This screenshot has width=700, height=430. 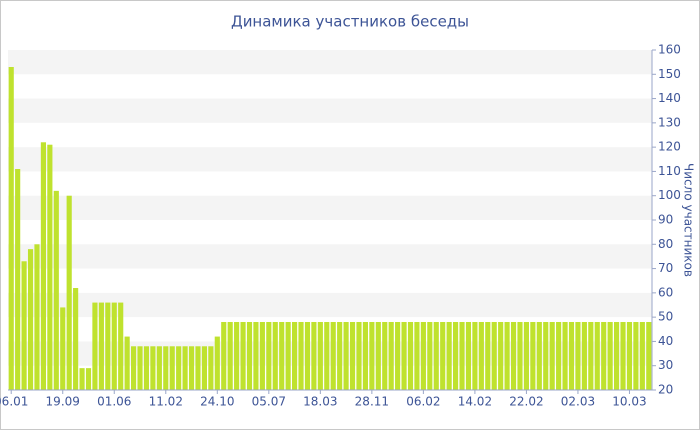 I want to click on y-tick-label: 140, so click(x=669, y=98).